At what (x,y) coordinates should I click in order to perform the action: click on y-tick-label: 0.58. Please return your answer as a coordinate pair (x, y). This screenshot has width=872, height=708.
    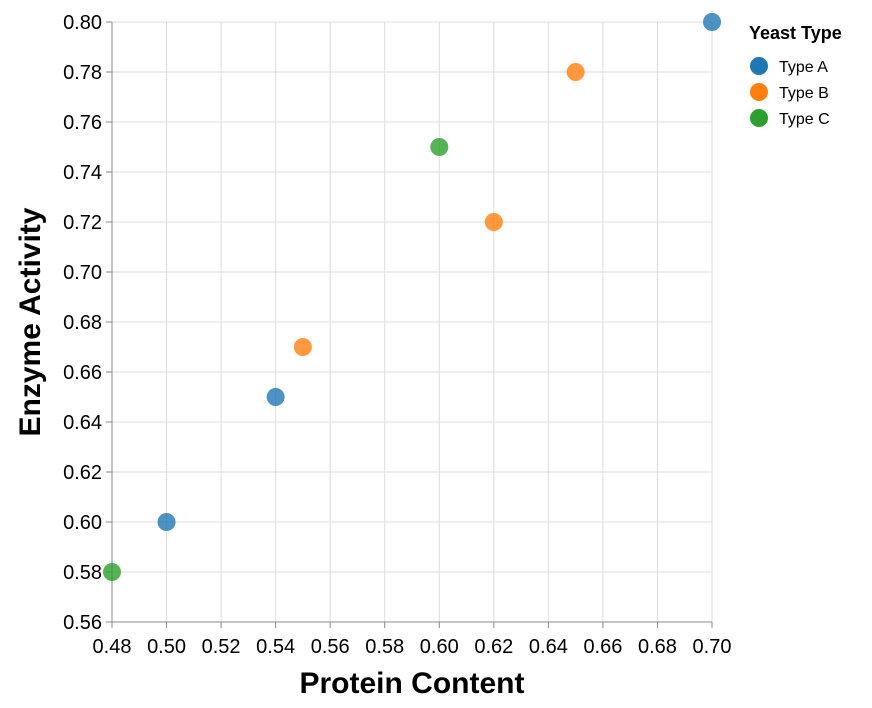
    Looking at the image, I should click on (82, 573).